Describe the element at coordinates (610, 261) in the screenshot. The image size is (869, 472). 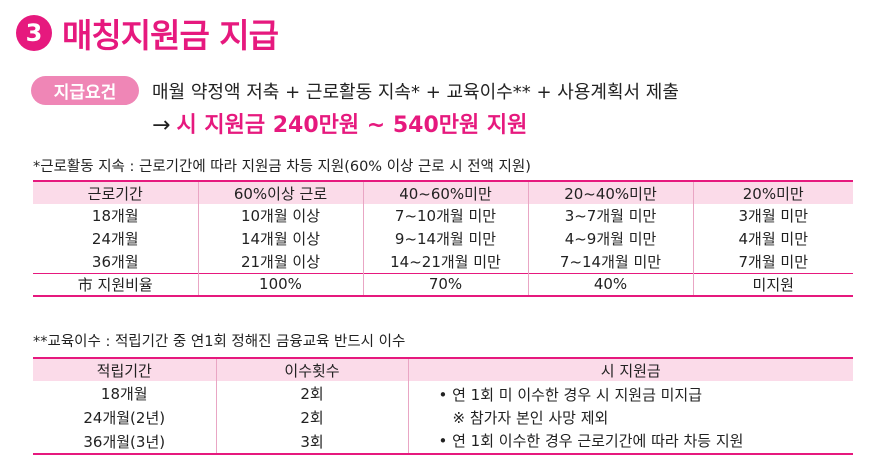
I see `table-cell: 7~14개월 미만` at that location.